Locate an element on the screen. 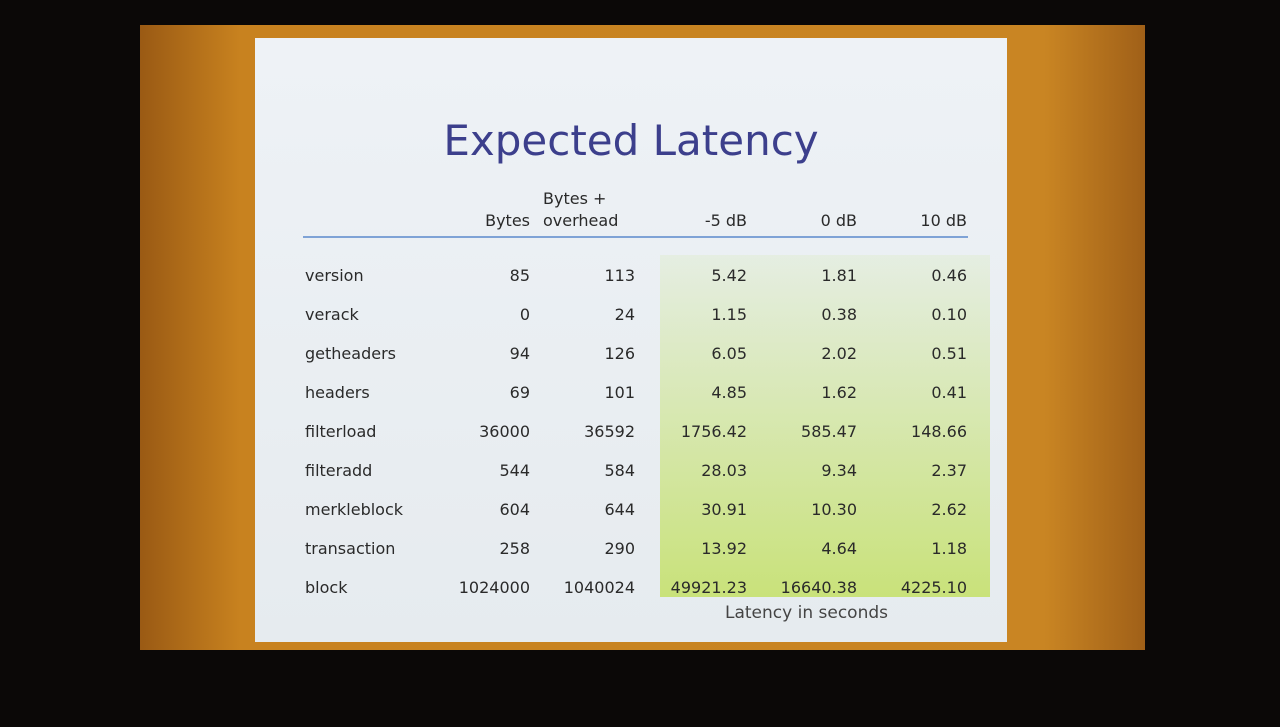 This screenshot has height=727, width=1280. cell-value: 113 is located at coordinates (619, 275).